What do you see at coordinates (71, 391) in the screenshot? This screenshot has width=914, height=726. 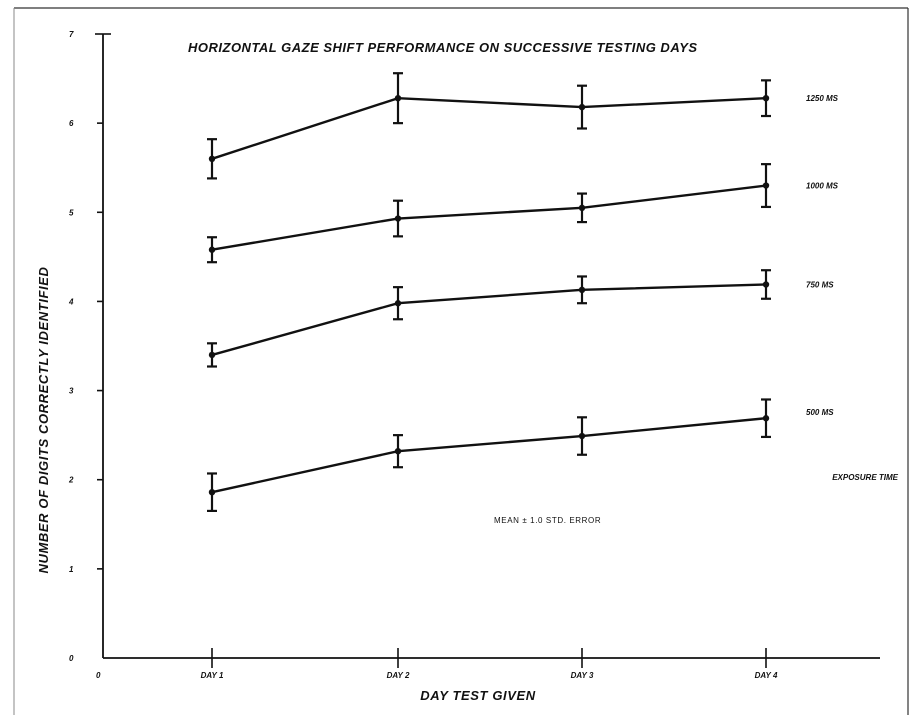 I see `y-tick-label: 3` at bounding box center [71, 391].